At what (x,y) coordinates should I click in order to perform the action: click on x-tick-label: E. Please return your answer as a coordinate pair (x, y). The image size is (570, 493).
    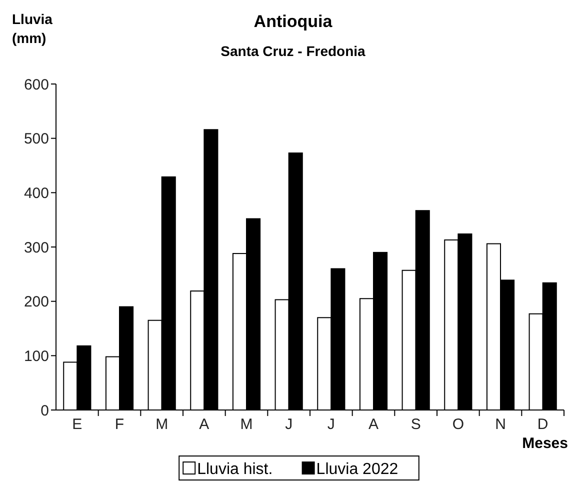
    Looking at the image, I should click on (77, 424).